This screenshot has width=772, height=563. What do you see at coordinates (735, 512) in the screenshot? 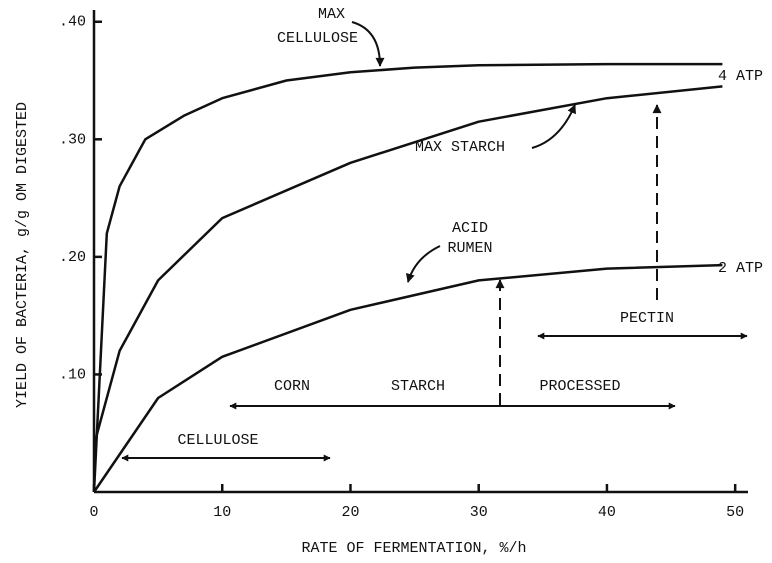
I see `x-tick-label: 50` at bounding box center [735, 512].